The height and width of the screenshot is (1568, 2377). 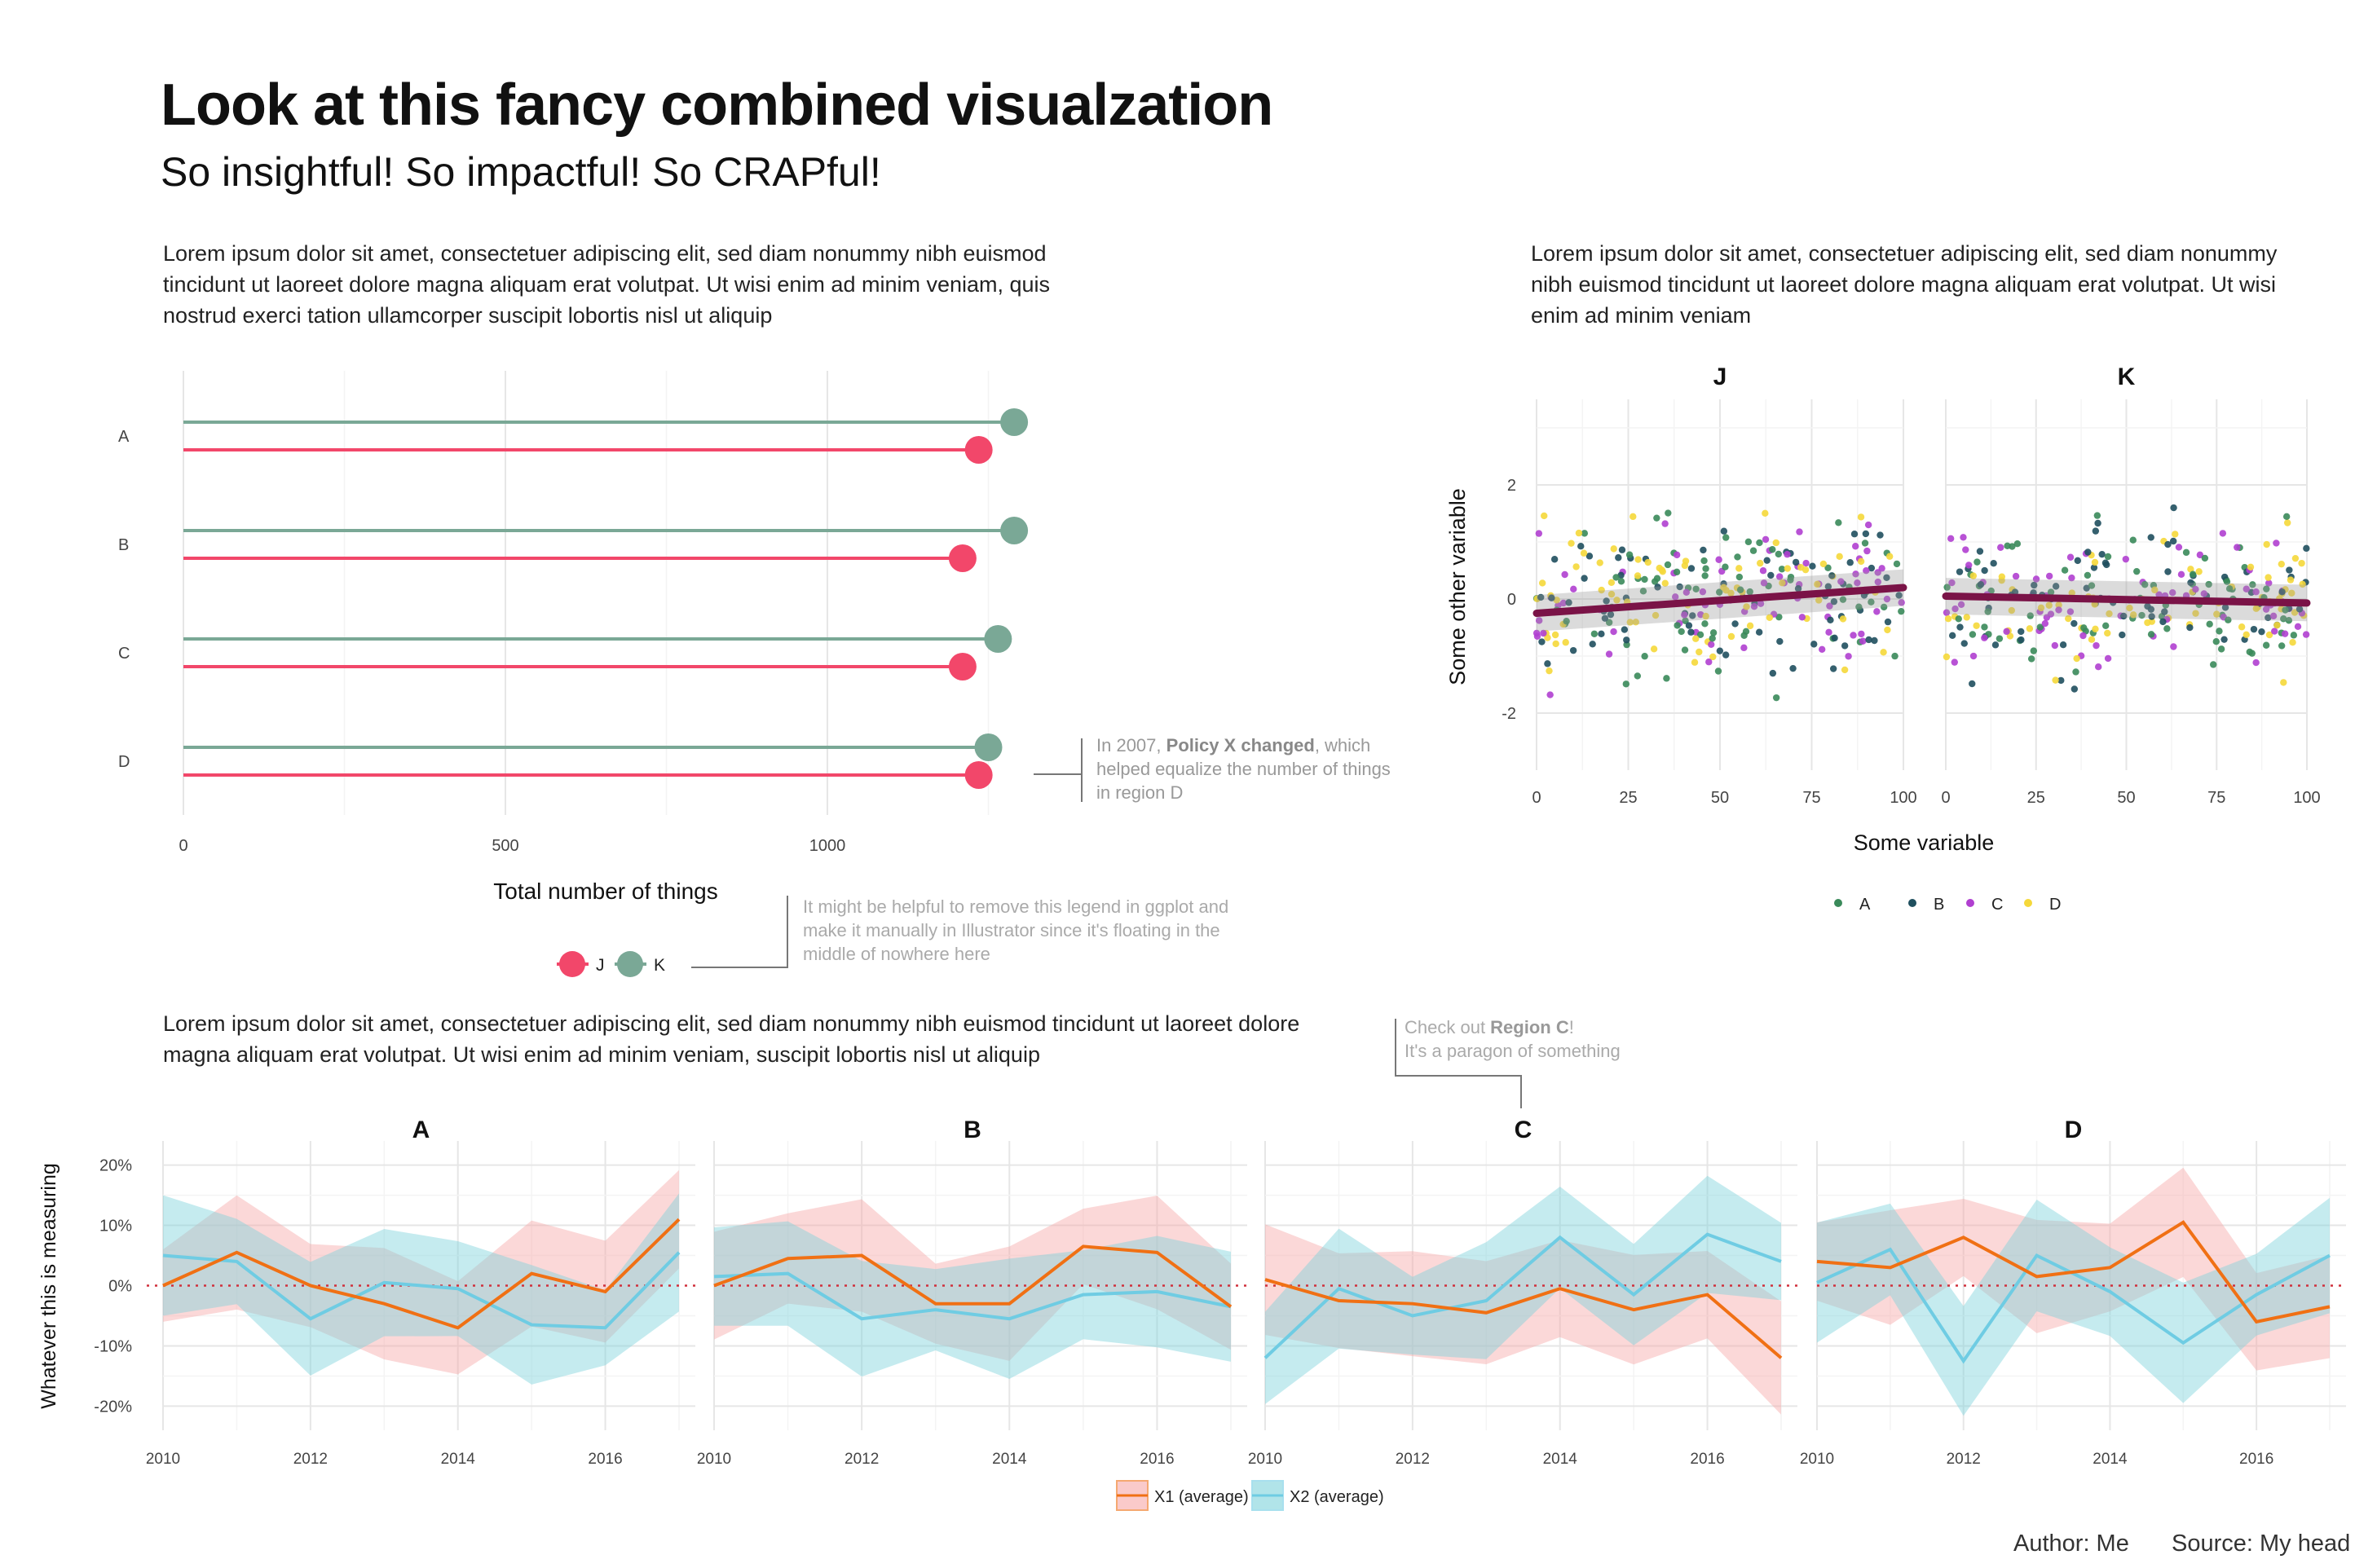 I want to click on legend-label-A: A, so click(x=1865, y=905).